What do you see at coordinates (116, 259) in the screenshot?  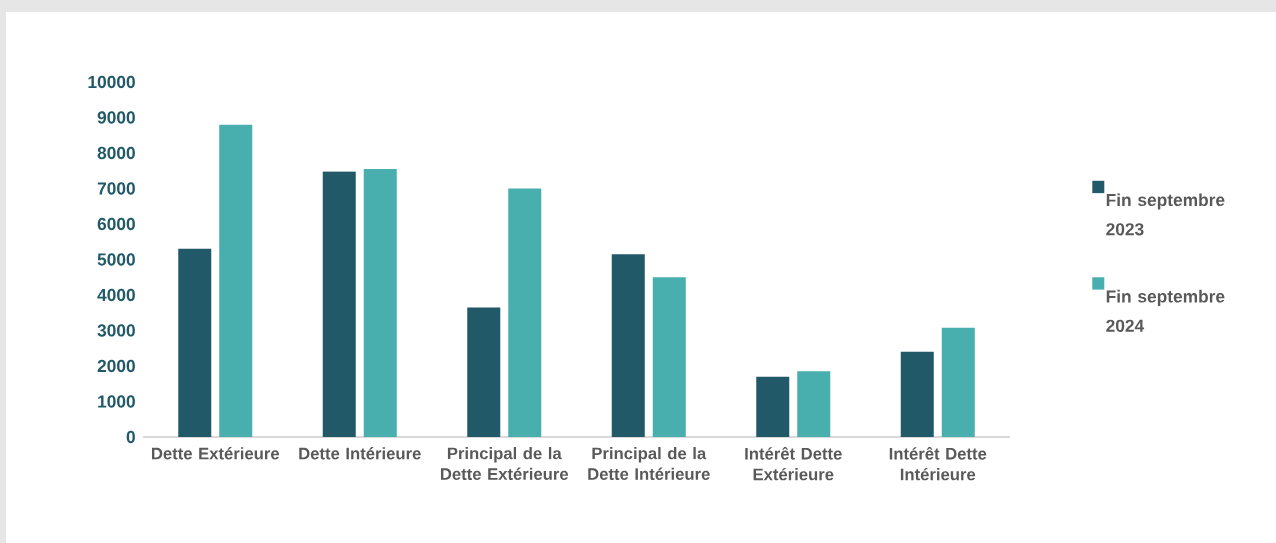 I see `y-tick-label: 5000` at bounding box center [116, 259].